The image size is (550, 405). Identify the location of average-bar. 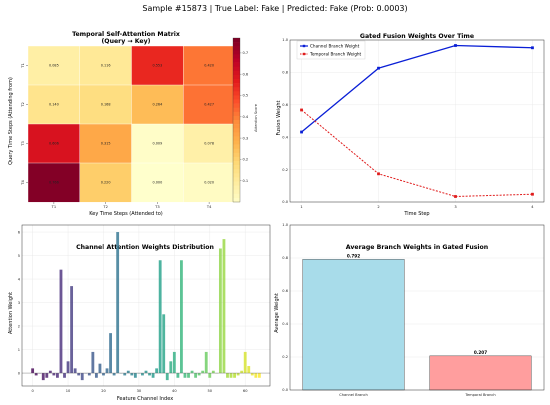
(353, 325).